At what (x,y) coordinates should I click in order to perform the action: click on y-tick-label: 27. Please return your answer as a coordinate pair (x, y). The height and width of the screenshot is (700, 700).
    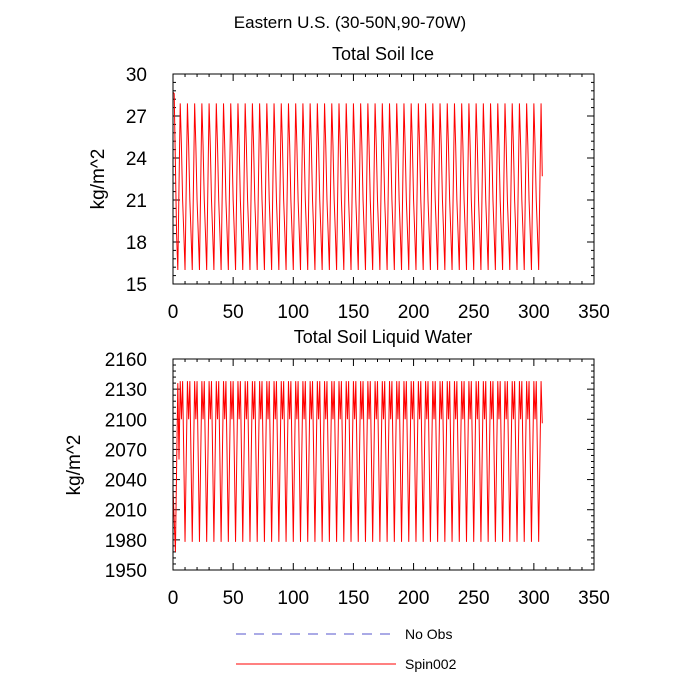
    Looking at the image, I should click on (136, 117).